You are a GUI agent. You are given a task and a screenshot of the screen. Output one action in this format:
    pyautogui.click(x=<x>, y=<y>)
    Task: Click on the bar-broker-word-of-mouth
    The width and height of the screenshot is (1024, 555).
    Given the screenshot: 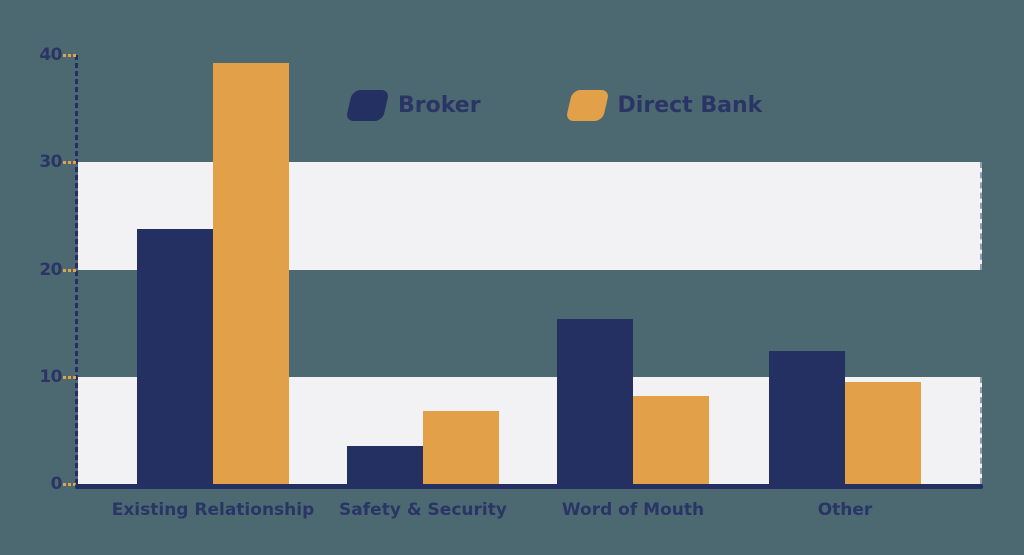 What is the action you would take?
    pyautogui.click(x=595, y=401)
    